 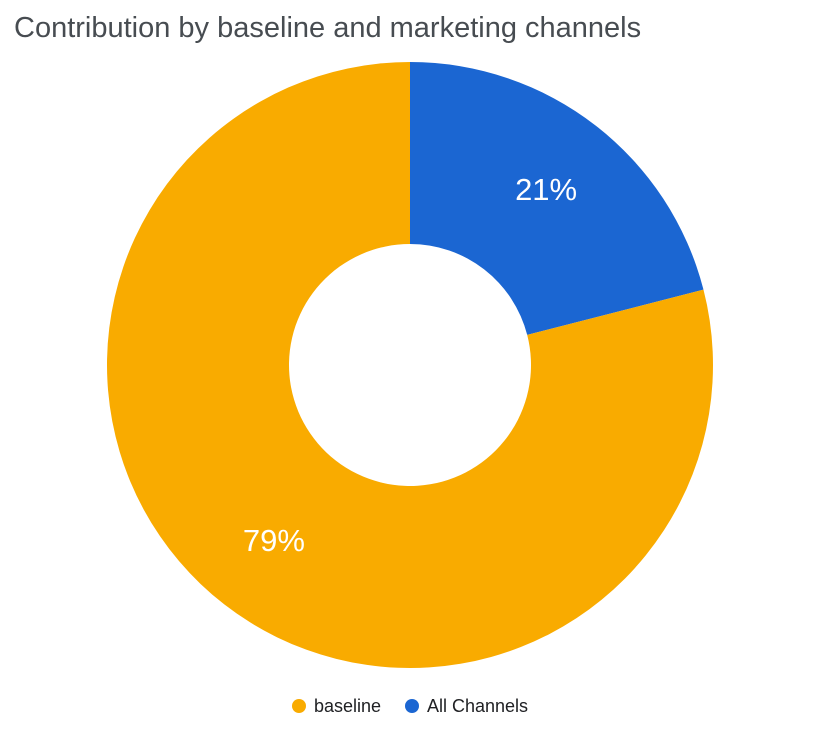 I want to click on pie-slice-all-channels, so click(x=557, y=198).